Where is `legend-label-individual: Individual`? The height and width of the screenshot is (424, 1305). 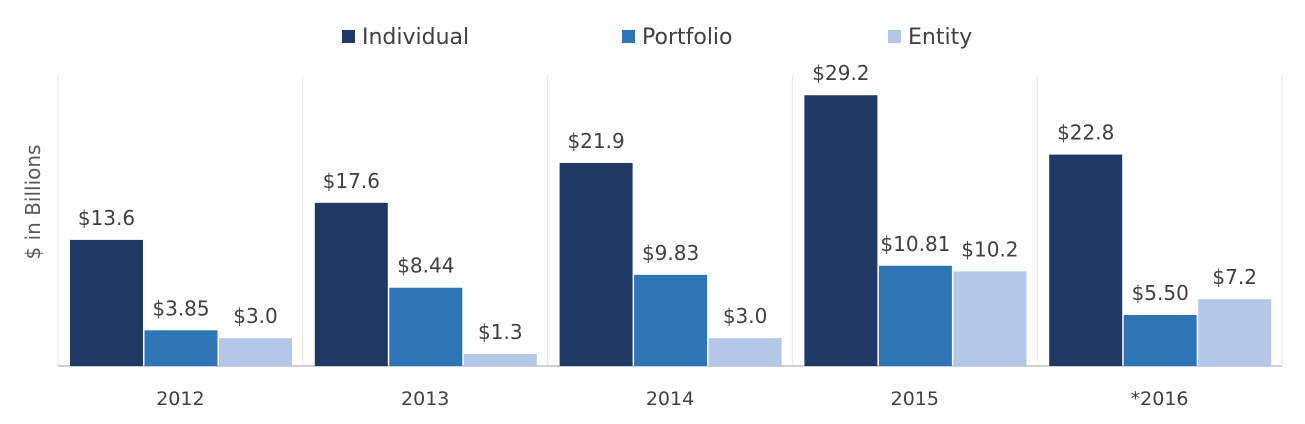
legend-label-individual: Individual is located at coordinates (415, 37).